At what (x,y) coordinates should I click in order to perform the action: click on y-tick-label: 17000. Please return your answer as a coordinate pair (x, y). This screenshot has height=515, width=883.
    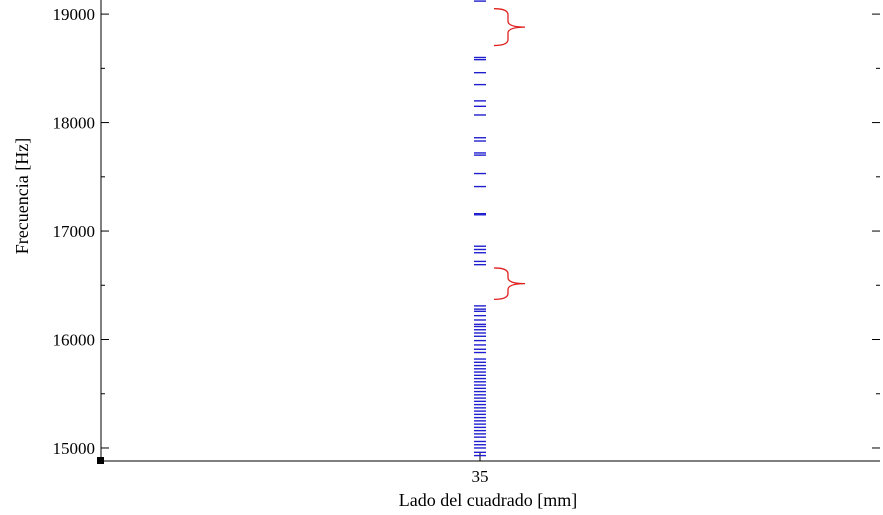
    Looking at the image, I should click on (74, 231).